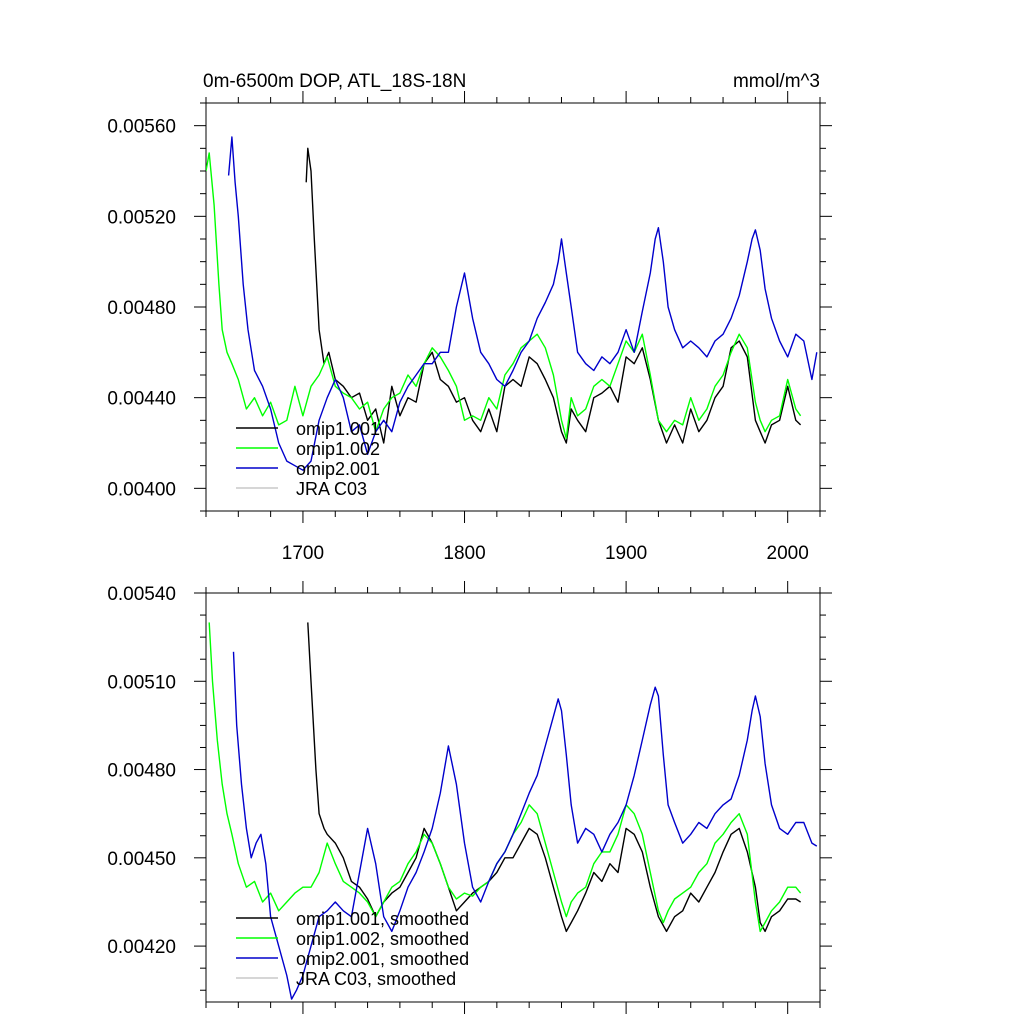  I want to click on y-tick-label: 0.00520, so click(141, 217).